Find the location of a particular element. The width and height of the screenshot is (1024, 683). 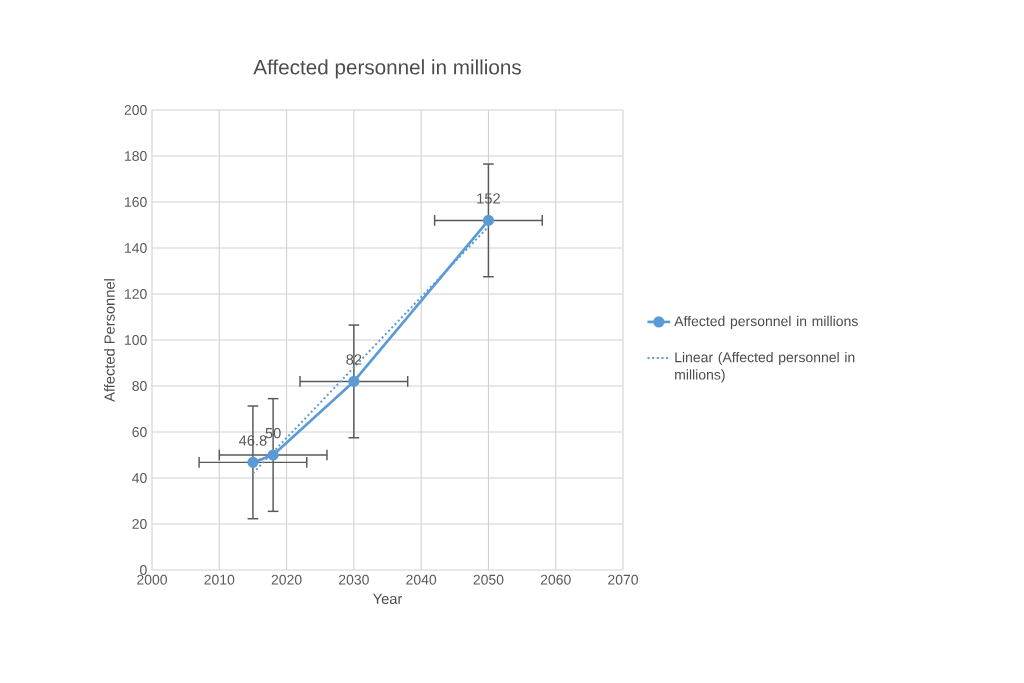

chart-title: Affected personnel in millions is located at coordinates (387, 69).